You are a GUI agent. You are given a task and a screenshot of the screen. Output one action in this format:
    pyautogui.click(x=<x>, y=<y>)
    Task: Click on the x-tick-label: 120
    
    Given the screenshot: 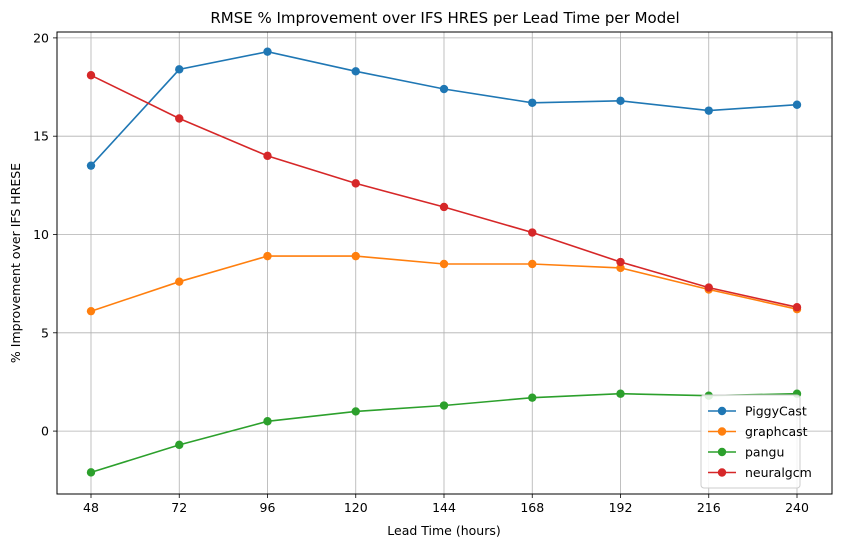 What is the action you would take?
    pyautogui.click(x=356, y=507)
    